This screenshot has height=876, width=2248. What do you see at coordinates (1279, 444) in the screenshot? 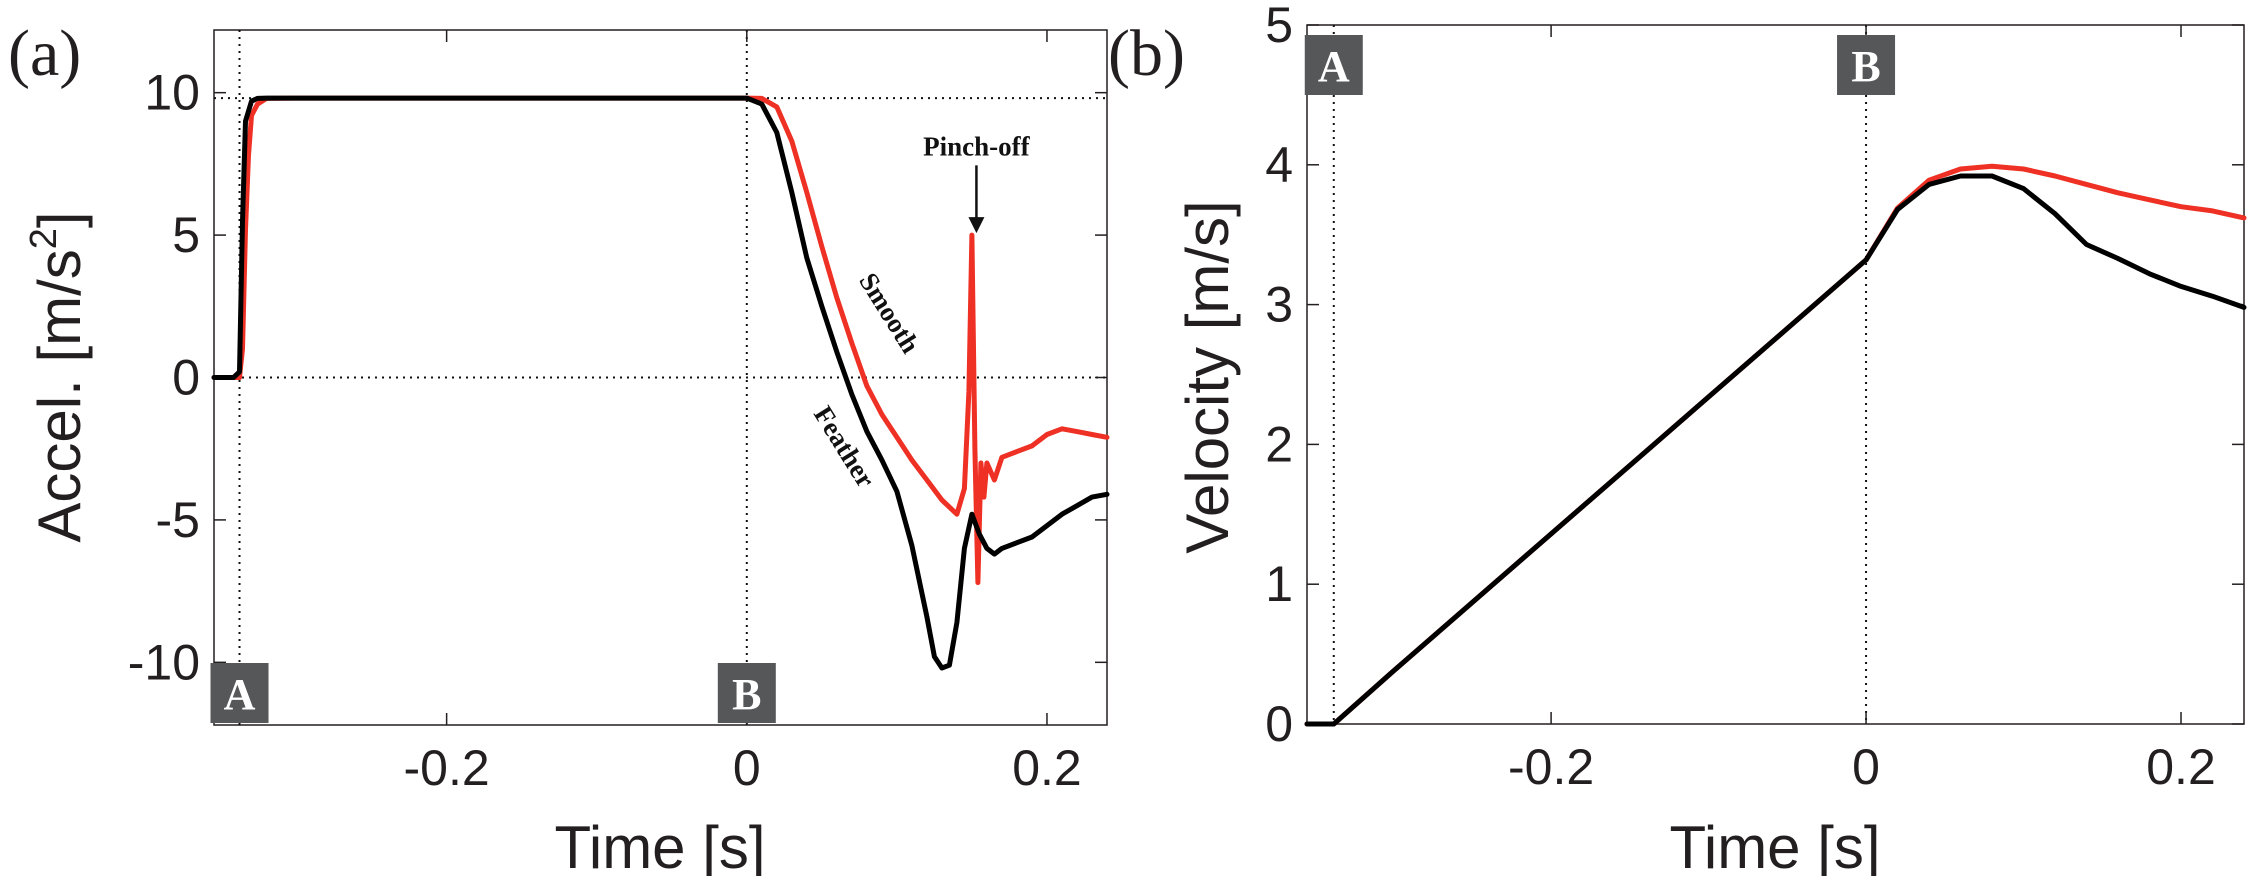
I see `y-tick-label: 2` at bounding box center [1279, 444].